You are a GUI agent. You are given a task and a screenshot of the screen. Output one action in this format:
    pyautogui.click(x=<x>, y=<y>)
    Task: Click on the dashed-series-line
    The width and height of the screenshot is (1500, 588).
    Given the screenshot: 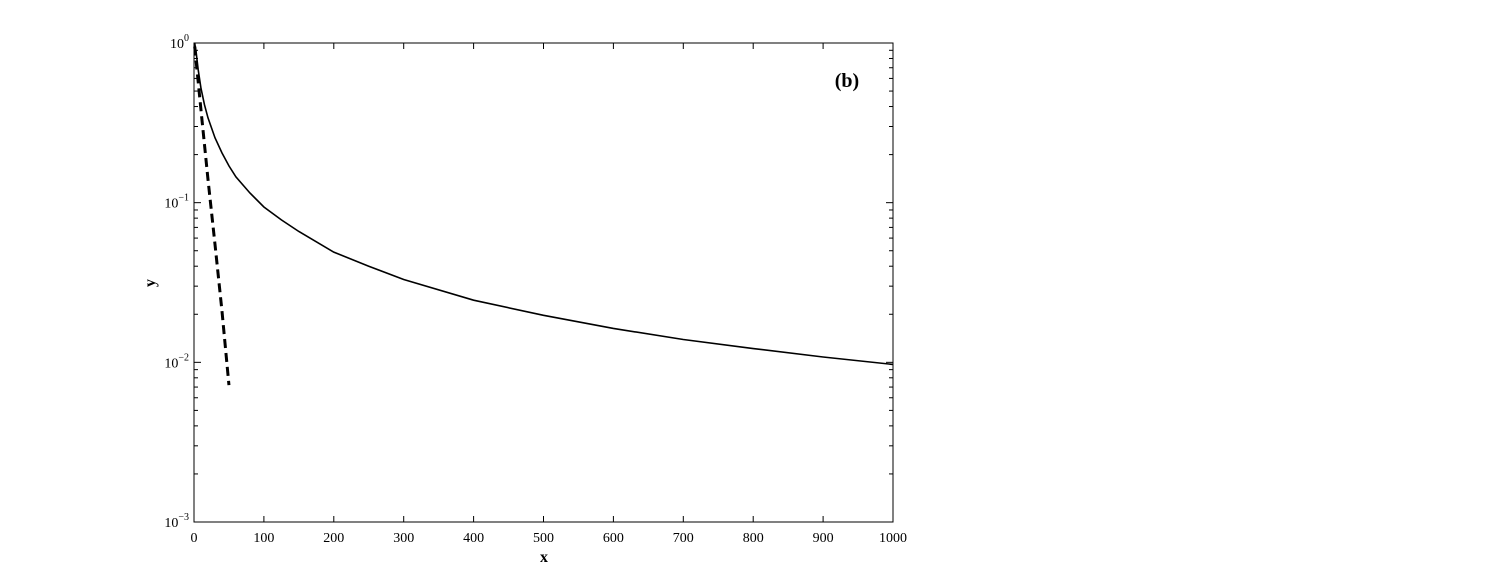 What is the action you would take?
    pyautogui.click(x=212, y=216)
    